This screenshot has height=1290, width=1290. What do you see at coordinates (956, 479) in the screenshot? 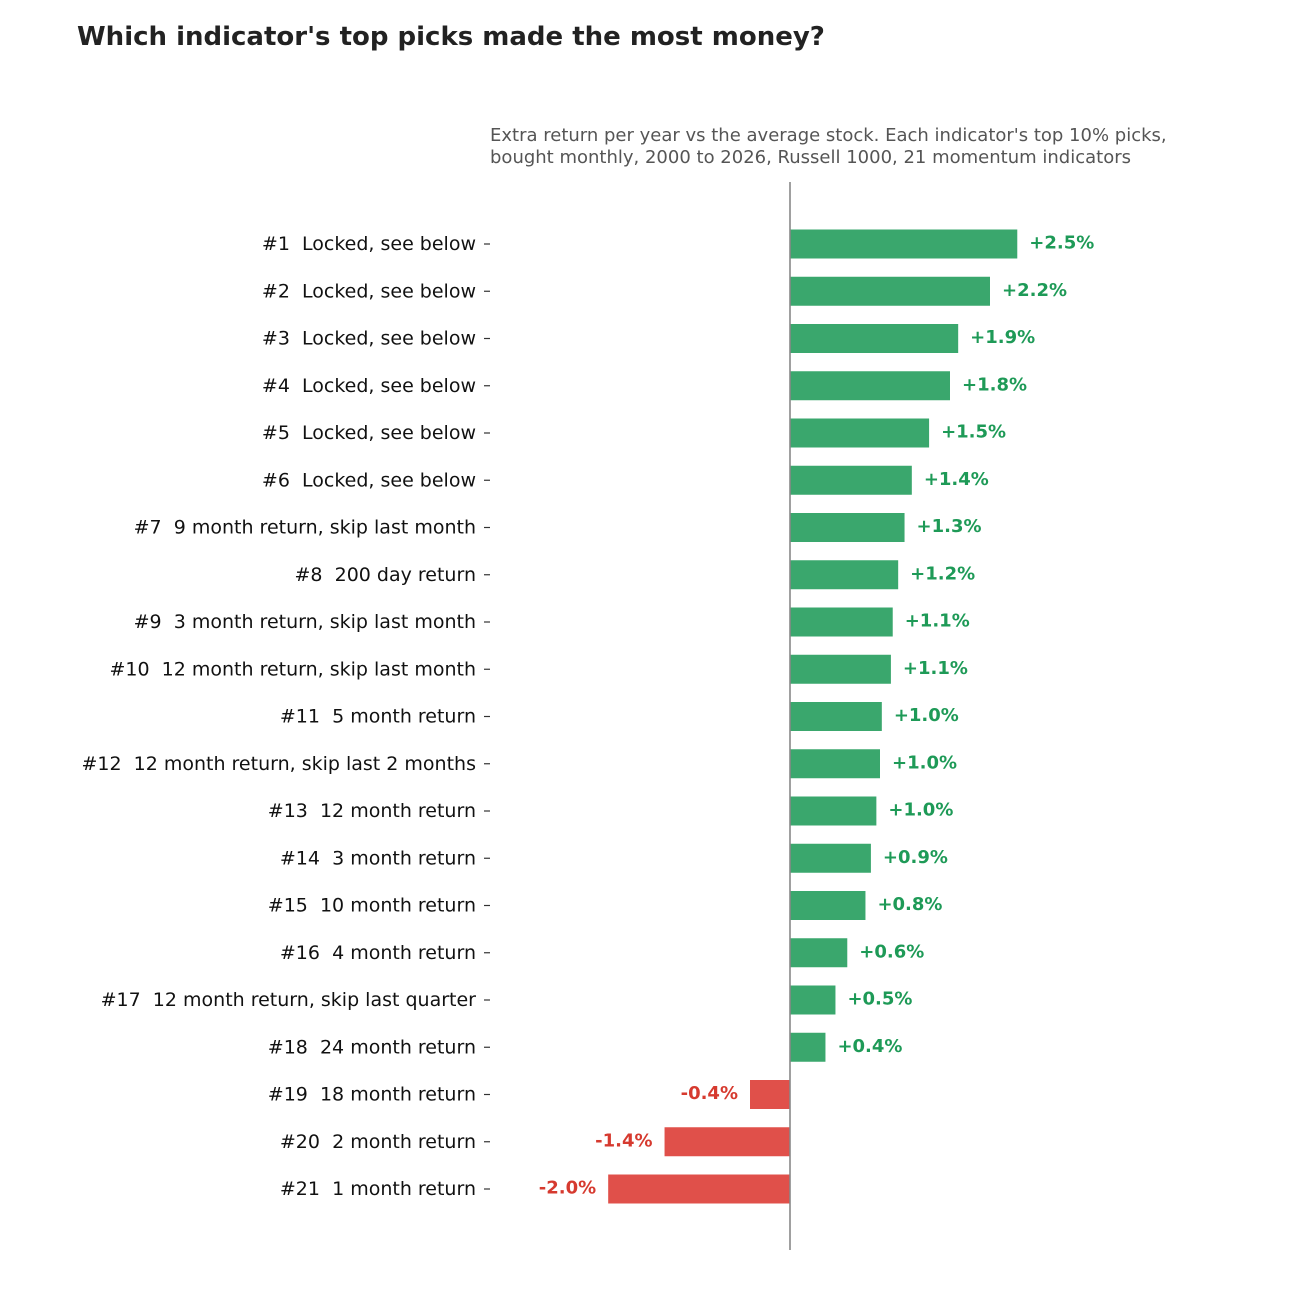
I see `value-label-6: +1.4%` at bounding box center [956, 479].